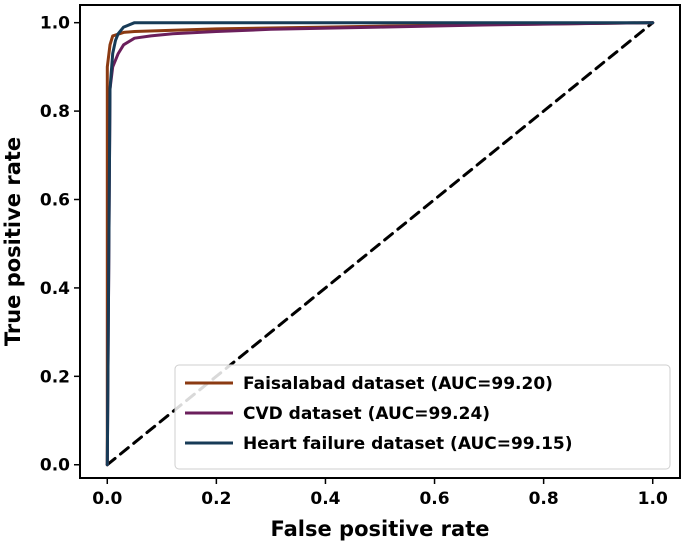  Describe the element at coordinates (380, 529) in the screenshot. I see `x-axis-title: False positive rate` at that location.